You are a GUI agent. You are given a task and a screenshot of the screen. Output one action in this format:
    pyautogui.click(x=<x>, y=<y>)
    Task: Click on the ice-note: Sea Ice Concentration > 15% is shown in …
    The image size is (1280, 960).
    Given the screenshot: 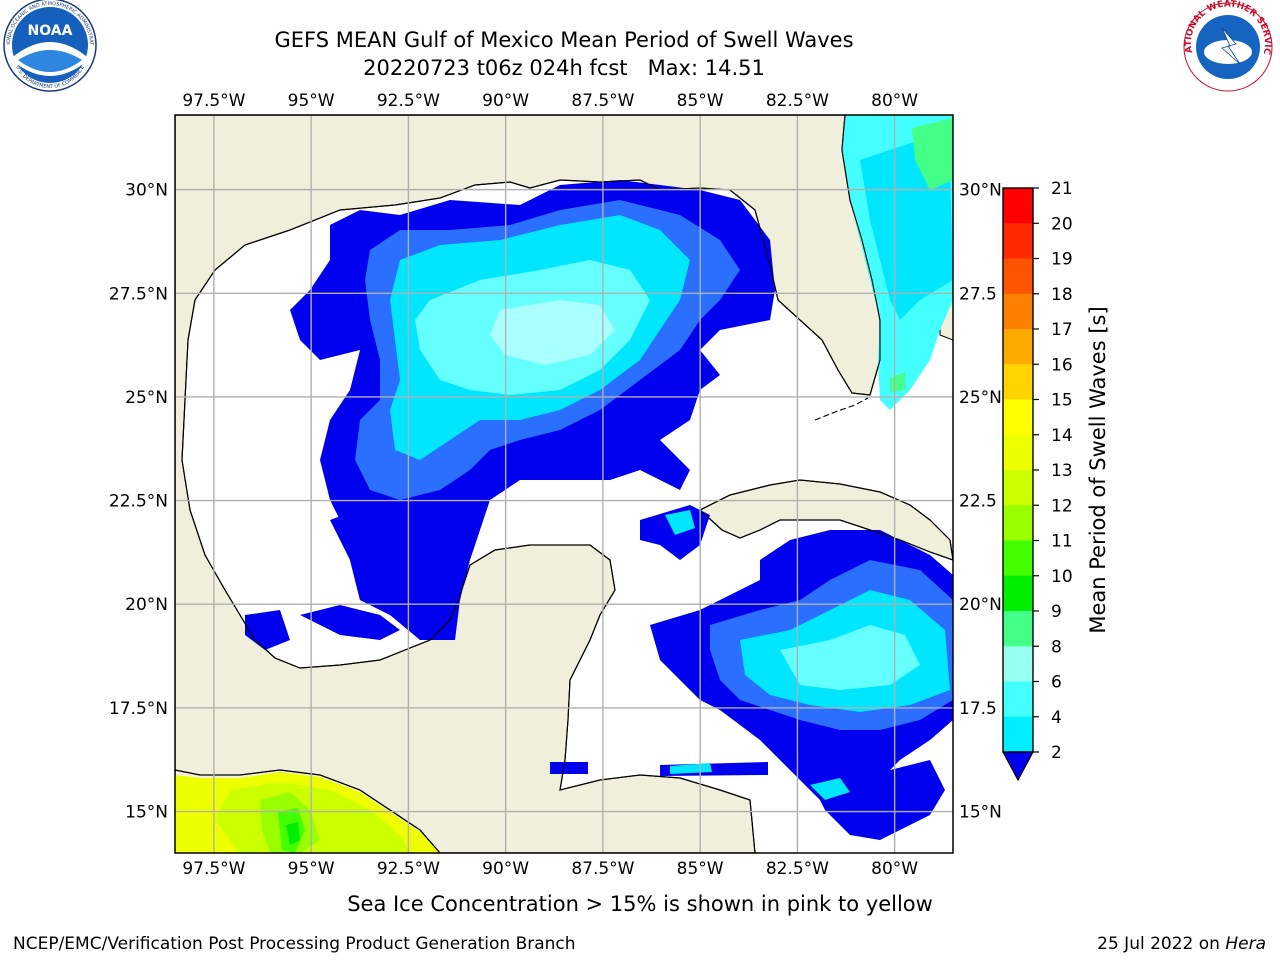 What is the action you would take?
    pyautogui.click(x=640, y=904)
    